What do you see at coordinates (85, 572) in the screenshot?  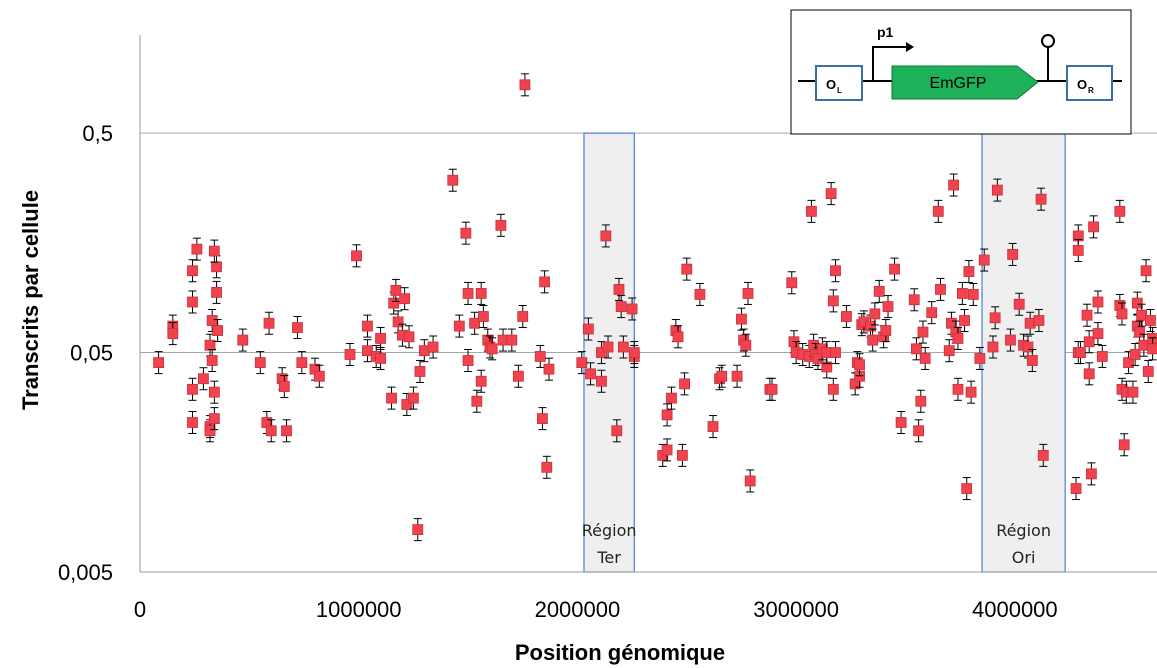 I see `y-tick-label: 0,005` at bounding box center [85, 572].